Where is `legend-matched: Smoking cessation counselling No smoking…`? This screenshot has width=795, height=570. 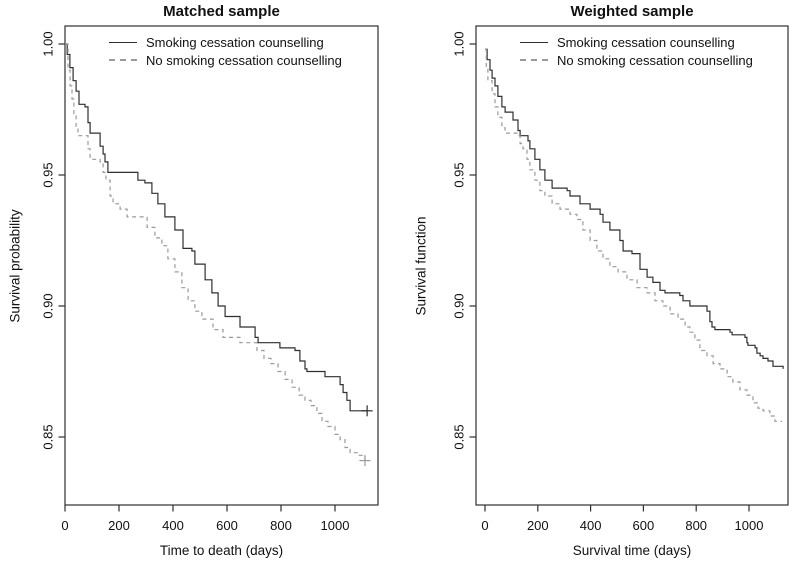 legend-matched: Smoking cessation counselling No smoking… is located at coordinates (225, 51).